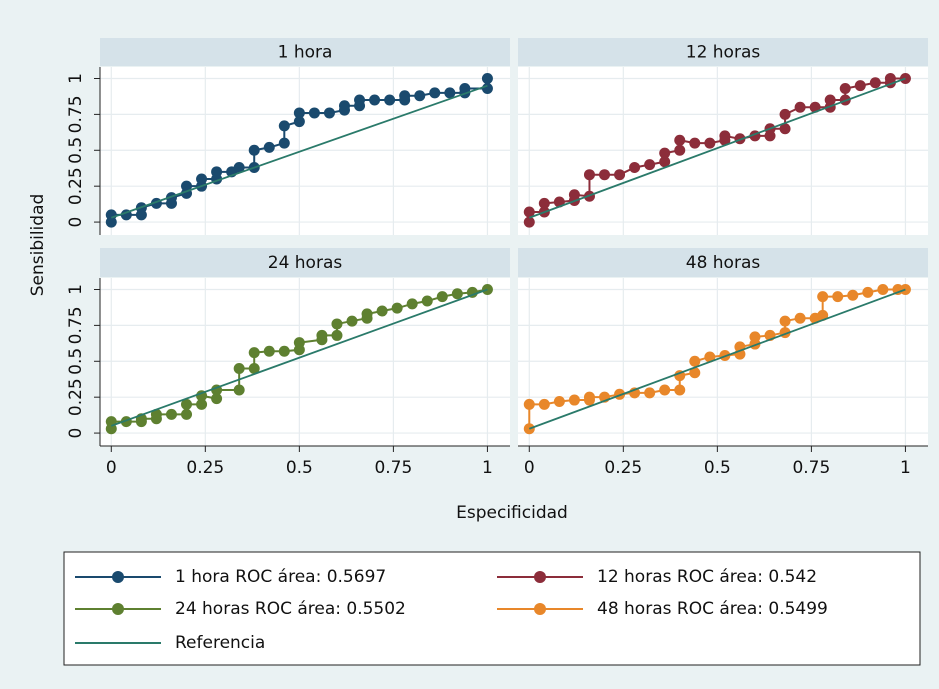 The image size is (939, 689). What do you see at coordinates (512, 513) in the screenshot?
I see `x-axis-label: Especificidad` at bounding box center [512, 513].